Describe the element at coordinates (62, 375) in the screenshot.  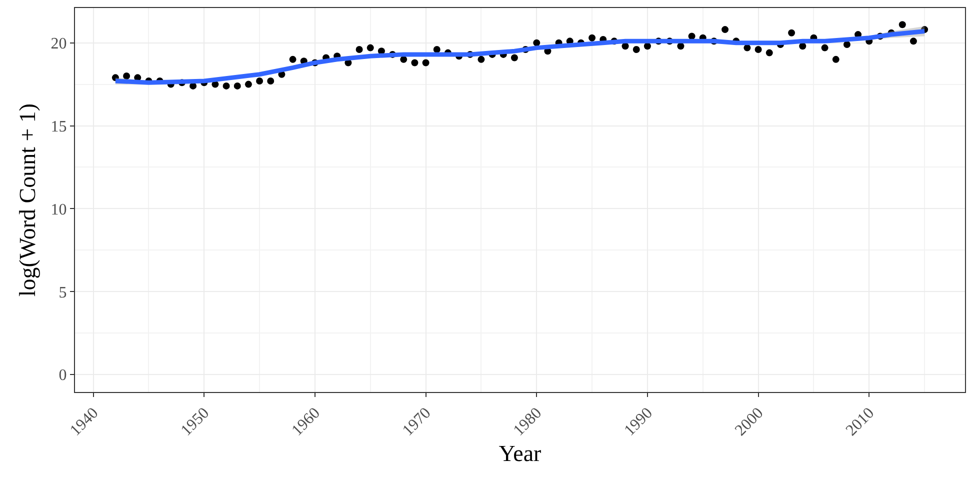
I see `y-tick-label: 0` at that location.